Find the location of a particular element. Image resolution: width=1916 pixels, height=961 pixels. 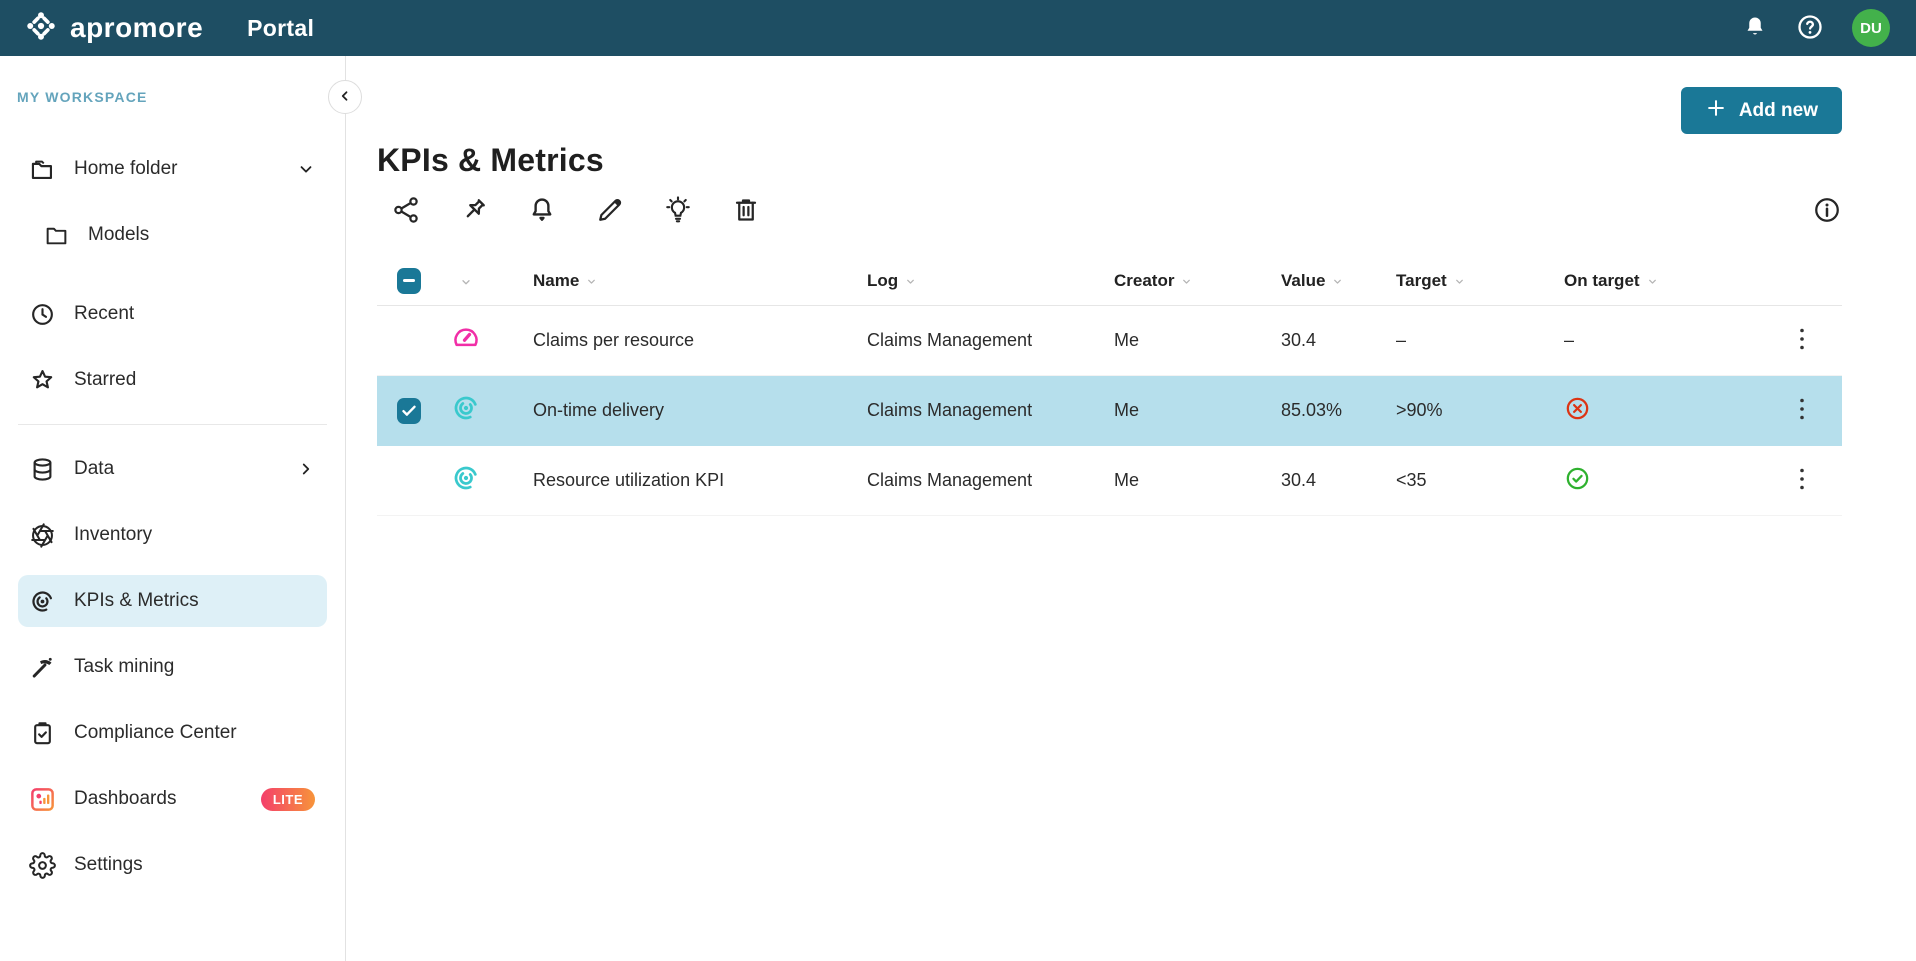

sidebar-item-recent: Recent is located at coordinates (172, 314).